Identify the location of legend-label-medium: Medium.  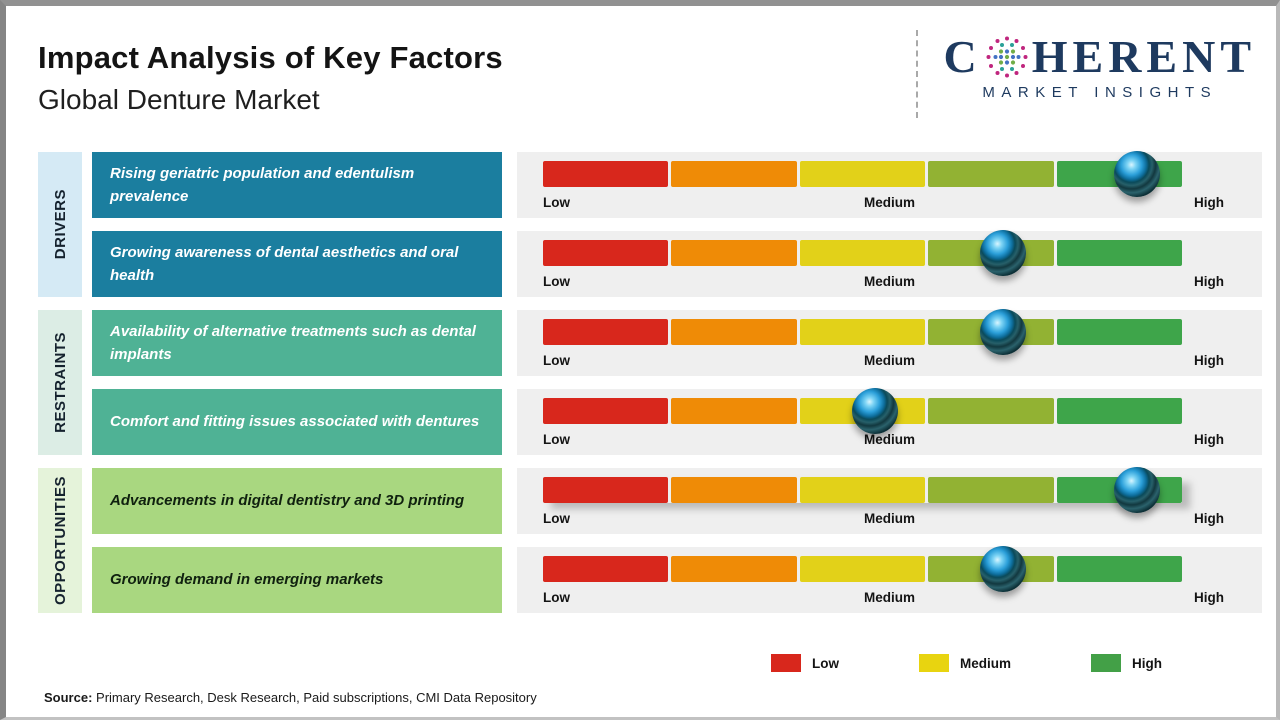
(985, 663).